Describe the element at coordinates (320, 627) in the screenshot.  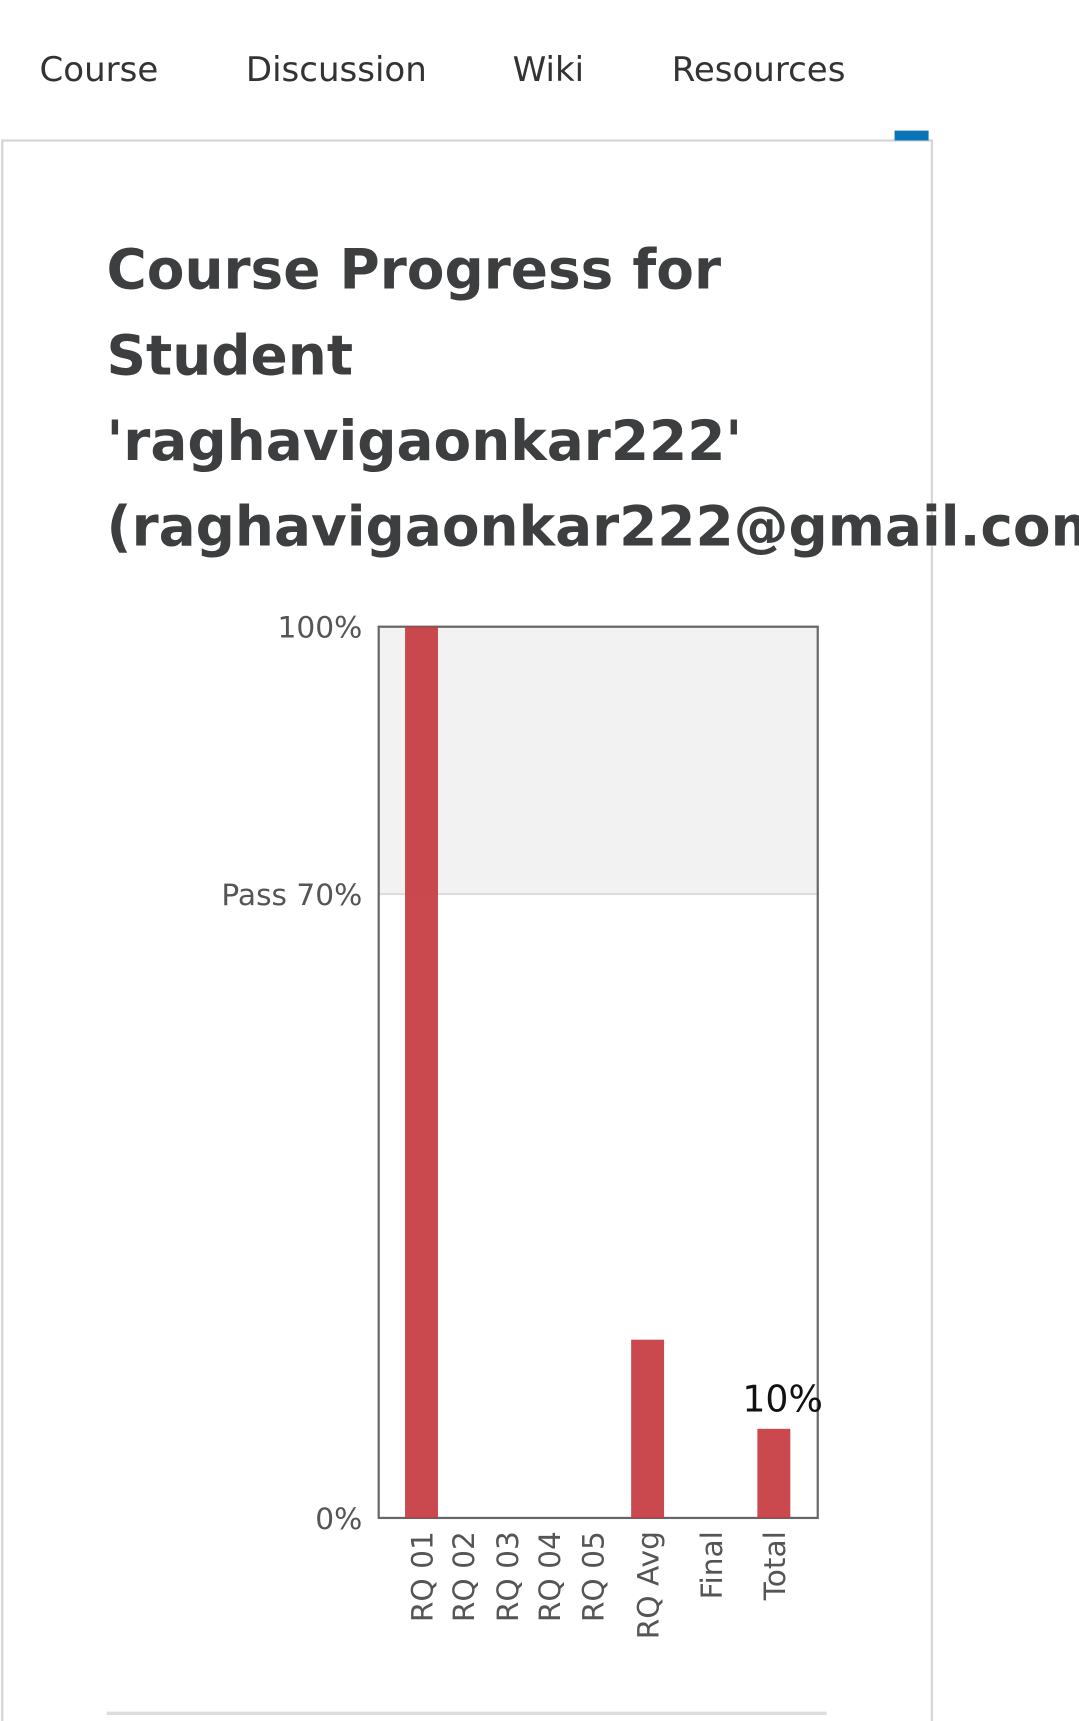
I see `y-tick-label: 100%` at that location.